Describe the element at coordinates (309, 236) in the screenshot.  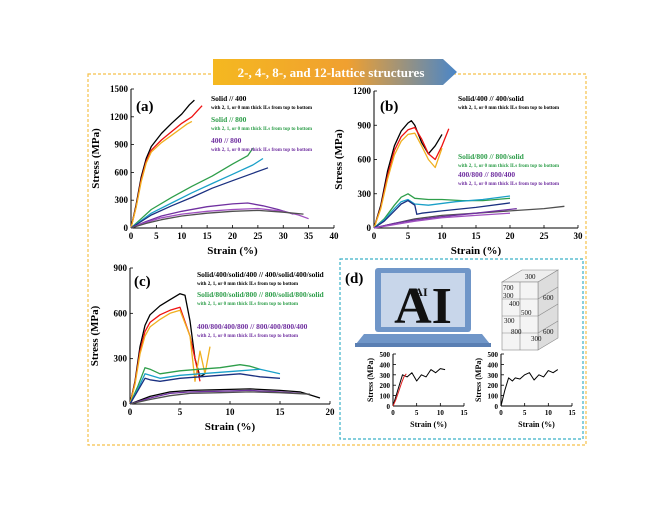
I see `x-tick-label: 35` at that location.